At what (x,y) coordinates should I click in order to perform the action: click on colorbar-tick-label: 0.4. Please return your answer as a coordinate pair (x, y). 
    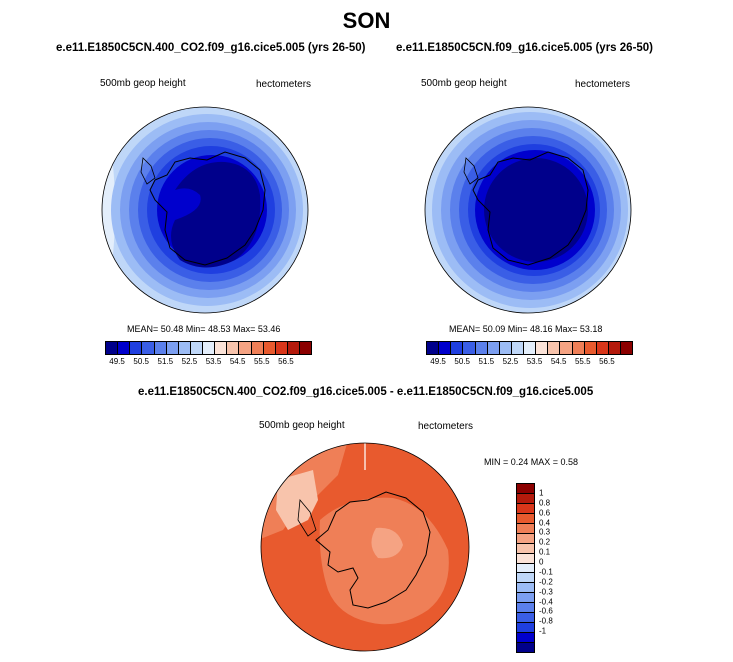
    Looking at the image, I should click on (545, 523).